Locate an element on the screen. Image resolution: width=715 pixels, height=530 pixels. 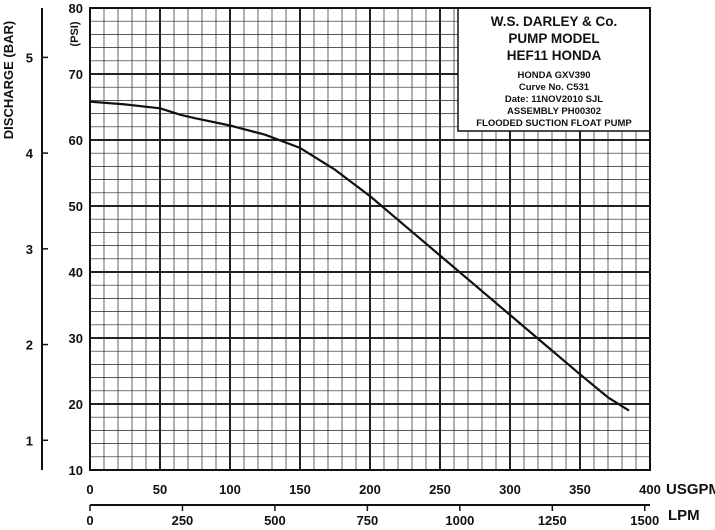
lpm-tick-label: 0 is located at coordinates (89, 520).